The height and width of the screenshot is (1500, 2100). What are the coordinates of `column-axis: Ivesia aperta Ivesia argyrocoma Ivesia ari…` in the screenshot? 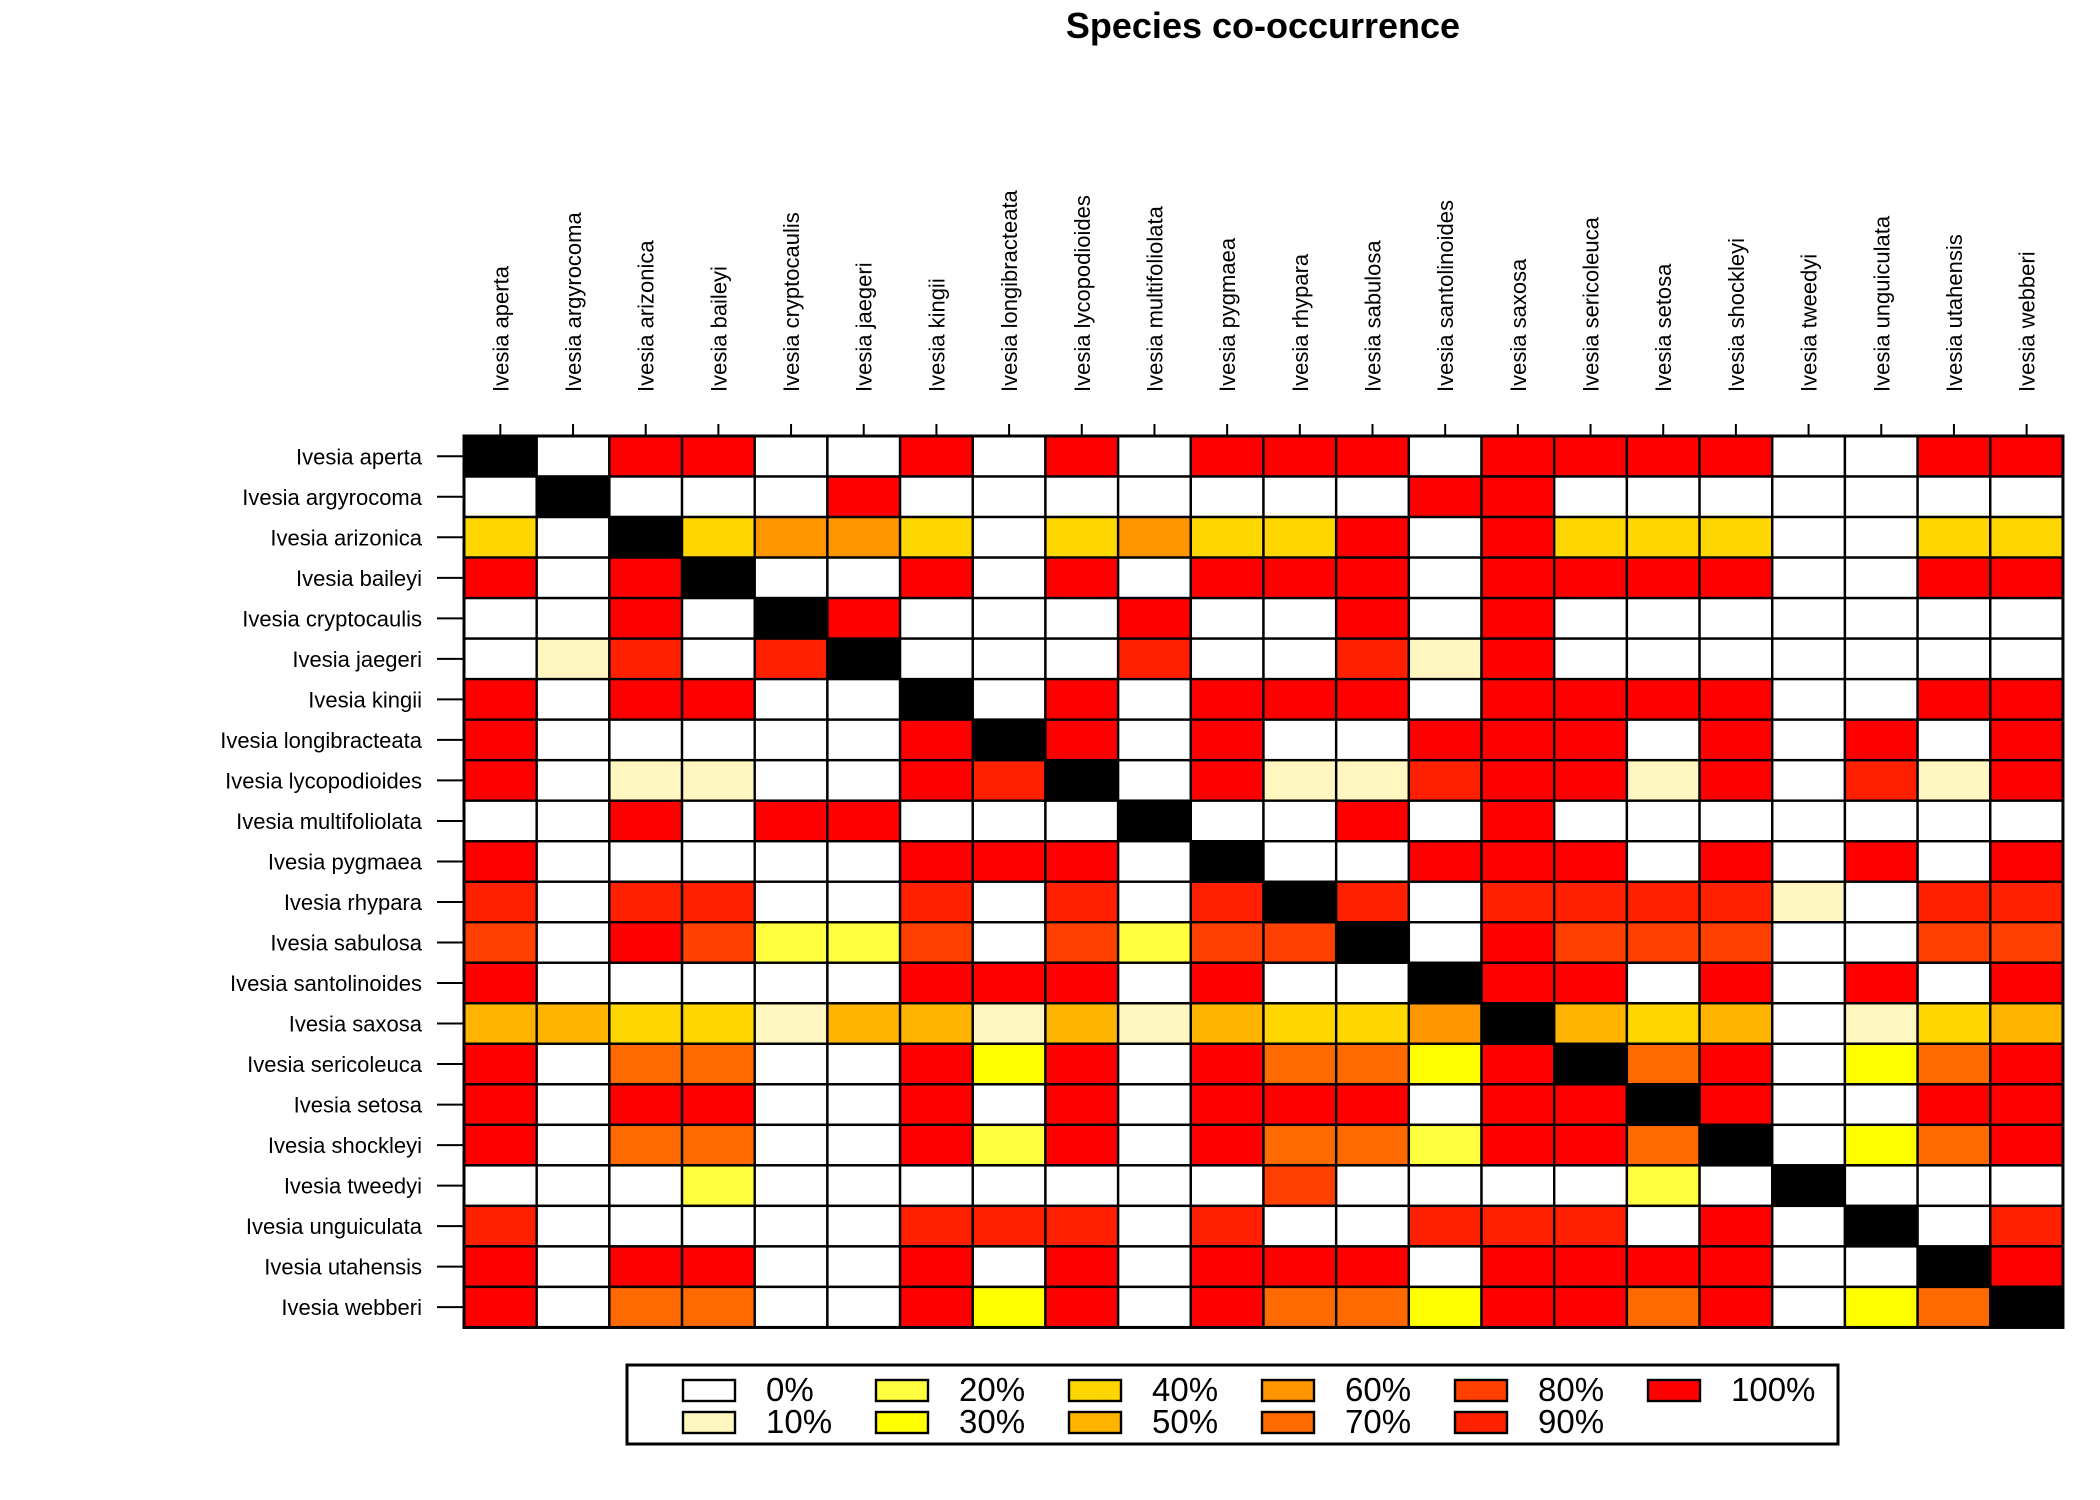 It's located at (1264, 312).